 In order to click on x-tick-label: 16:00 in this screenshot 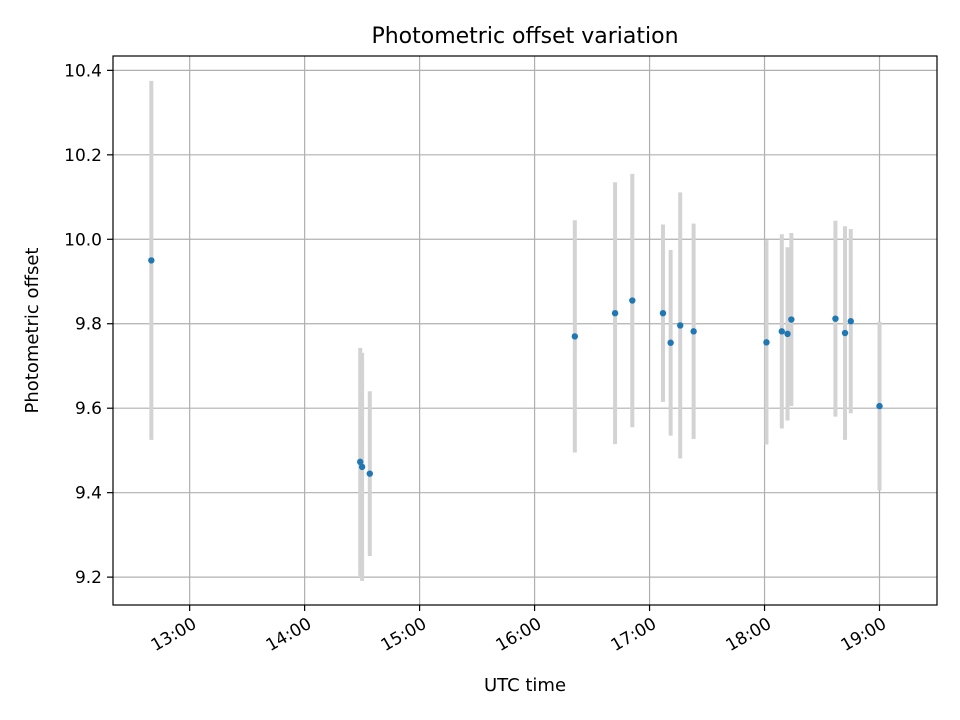, I will do `click(519, 635)`.